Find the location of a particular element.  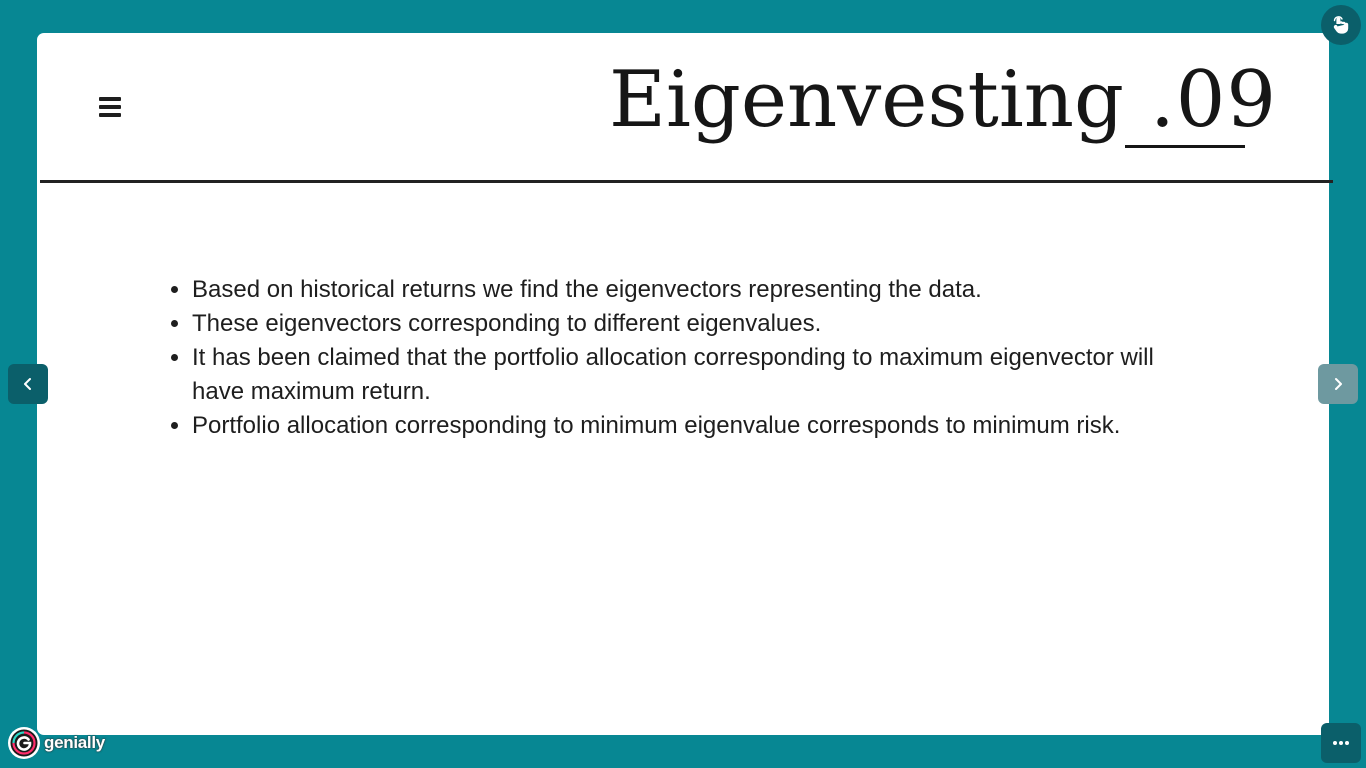

title-underline is located at coordinates (1185, 146).